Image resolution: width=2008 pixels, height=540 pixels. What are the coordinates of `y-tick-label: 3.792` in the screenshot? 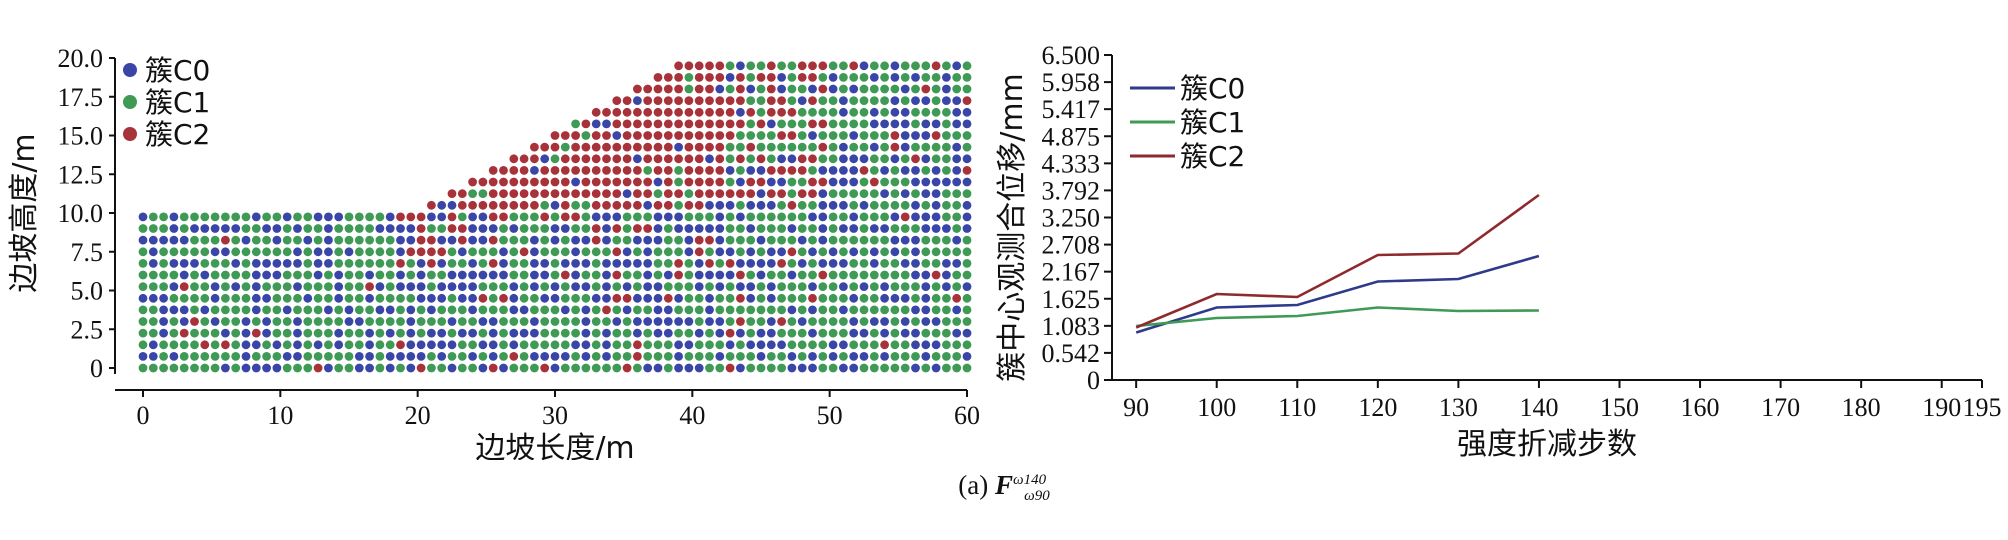 It's located at (1071, 190).